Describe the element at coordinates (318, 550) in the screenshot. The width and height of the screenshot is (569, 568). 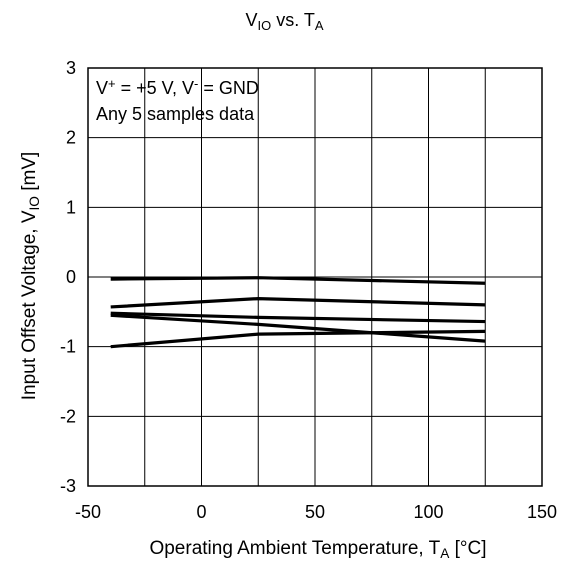
I see `x-axis-label: Operating Ambient Temperature, TA [°C]` at that location.